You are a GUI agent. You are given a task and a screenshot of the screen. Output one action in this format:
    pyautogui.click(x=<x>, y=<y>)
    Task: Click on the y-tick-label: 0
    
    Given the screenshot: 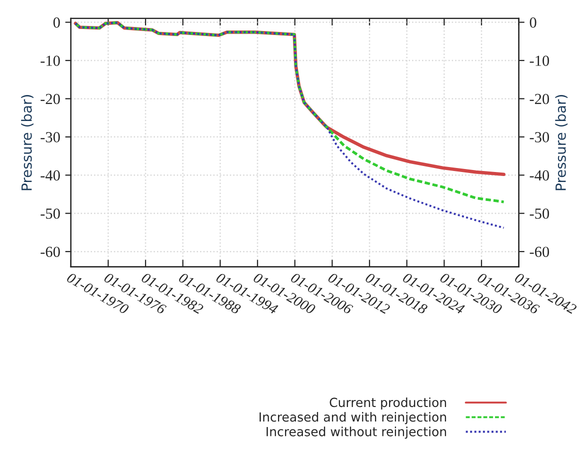 What is the action you would take?
    pyautogui.click(x=56, y=22)
    